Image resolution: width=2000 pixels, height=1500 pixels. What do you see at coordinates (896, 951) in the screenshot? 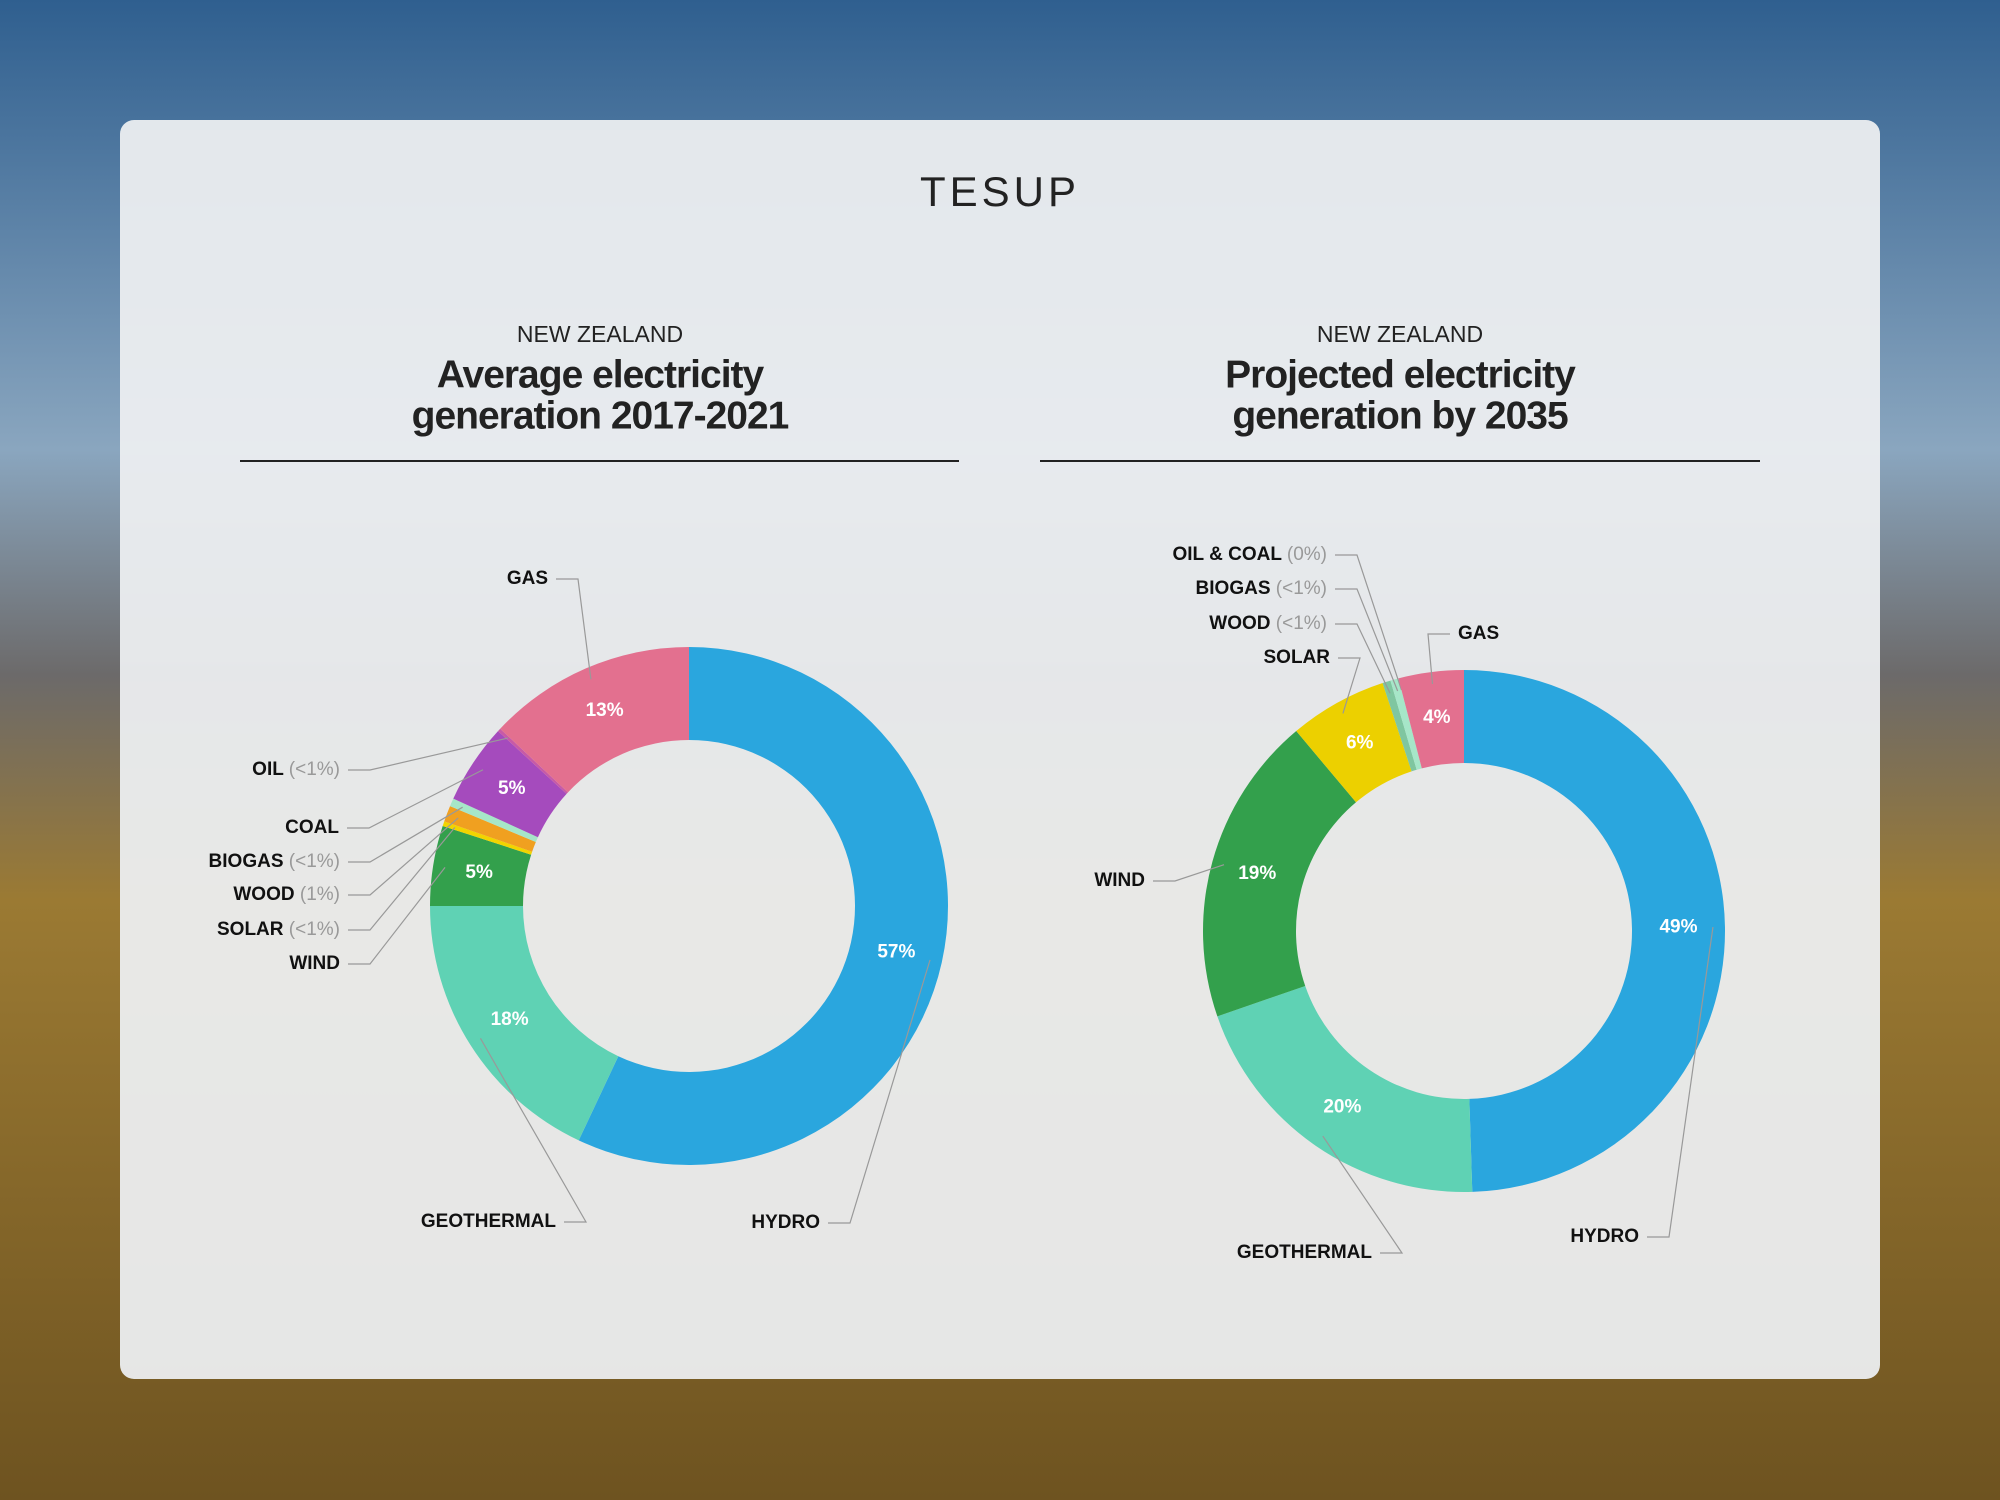
I see `value-label: 57%` at bounding box center [896, 951].